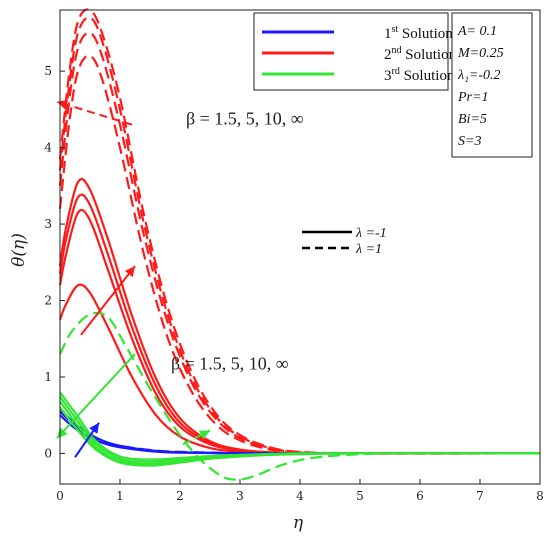  I want to click on x-tick-label-3: 3, so click(240, 496).